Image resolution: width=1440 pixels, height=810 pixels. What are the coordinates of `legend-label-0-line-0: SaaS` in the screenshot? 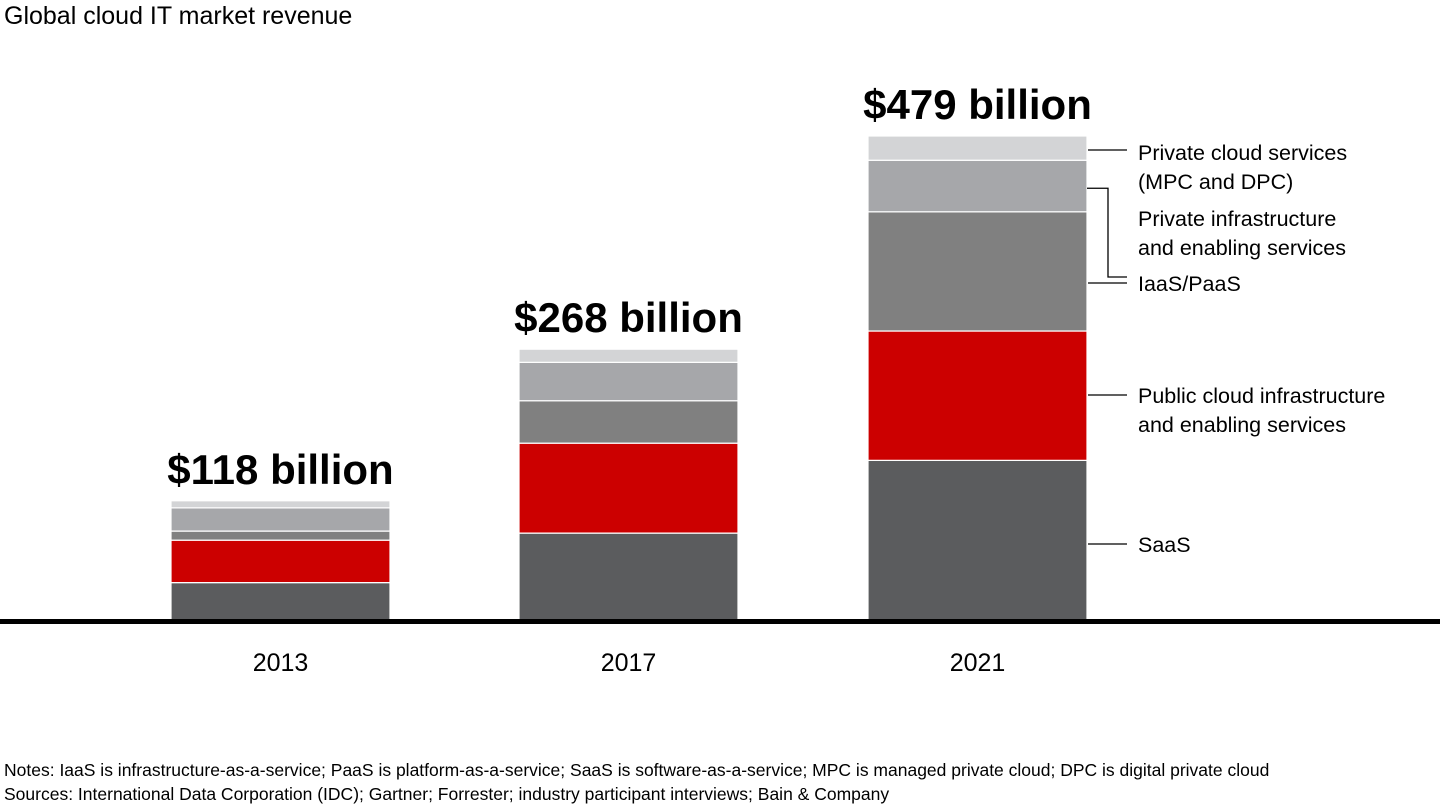 It's located at (1164, 545).